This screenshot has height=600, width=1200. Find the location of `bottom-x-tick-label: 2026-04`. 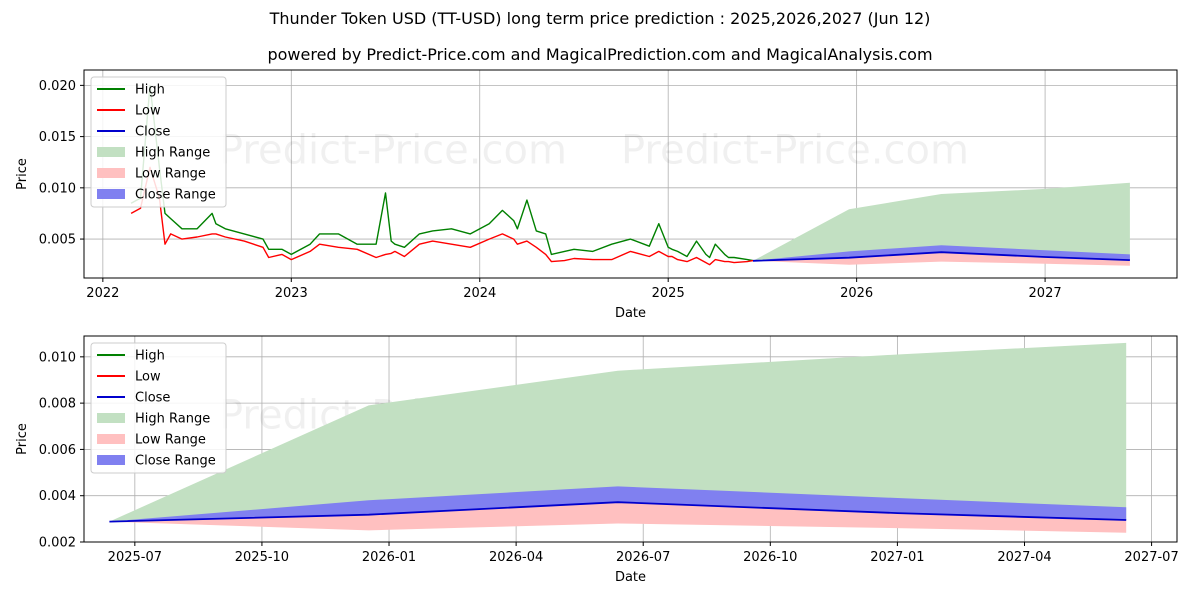

bottom-x-tick-label: 2026-04 is located at coordinates (516, 557).